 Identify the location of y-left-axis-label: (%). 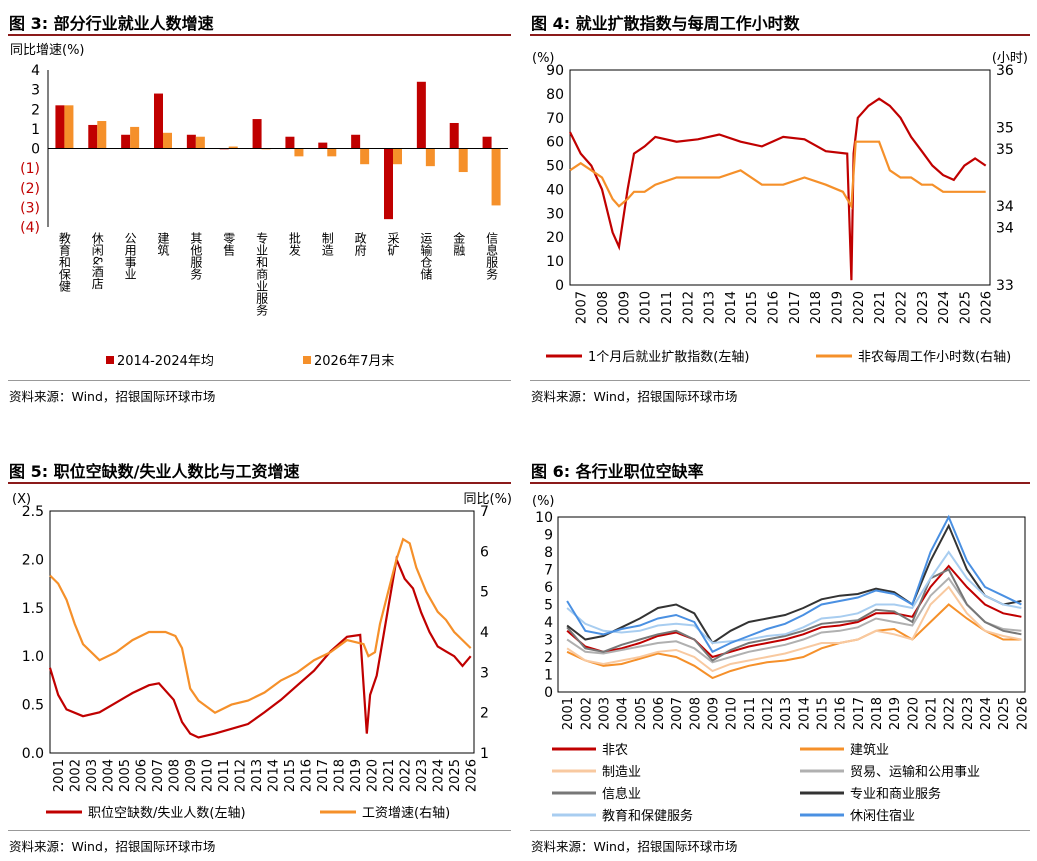
(543, 58).